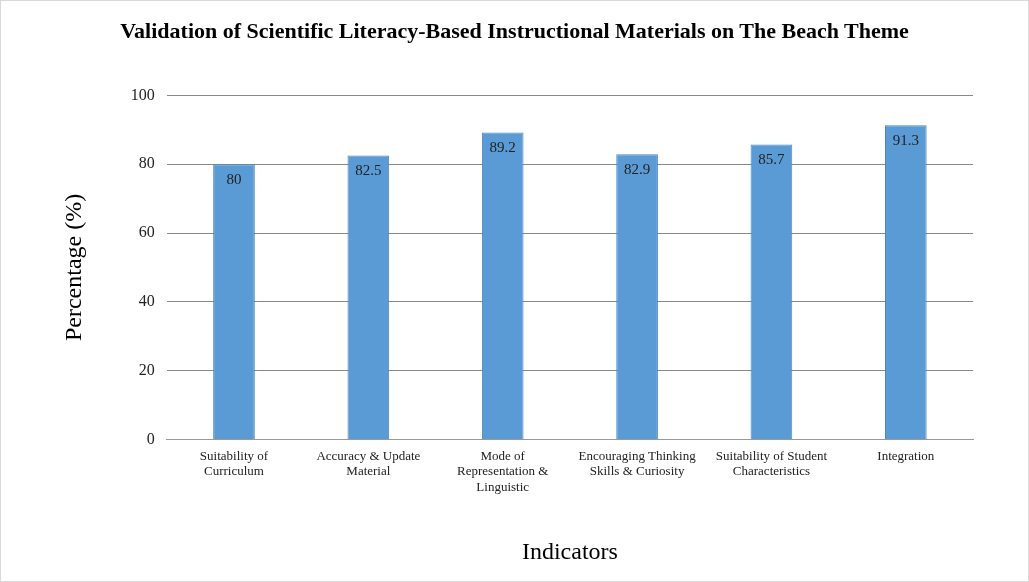  Describe the element at coordinates (502, 146) in the screenshot. I see `data-label: 89.2` at that location.